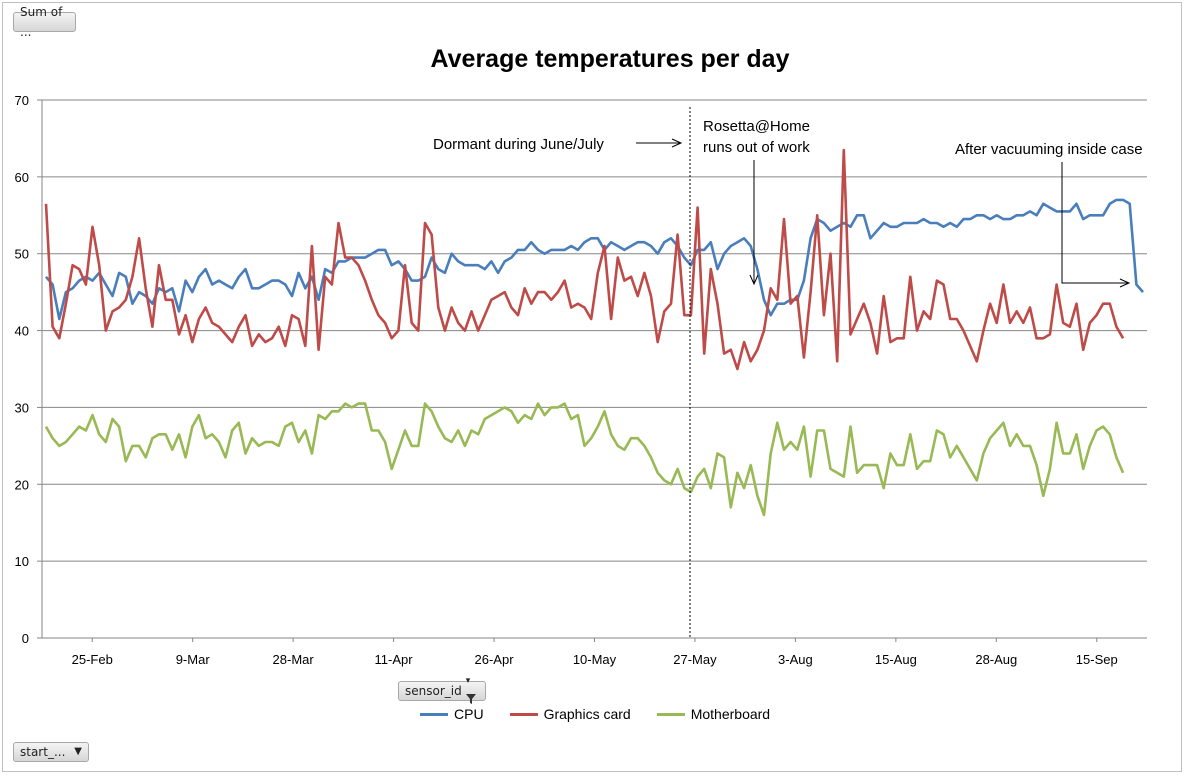 This screenshot has width=1186, height=775. Describe the element at coordinates (584, 459) in the screenshot. I see `series-line-motherboard` at that location.